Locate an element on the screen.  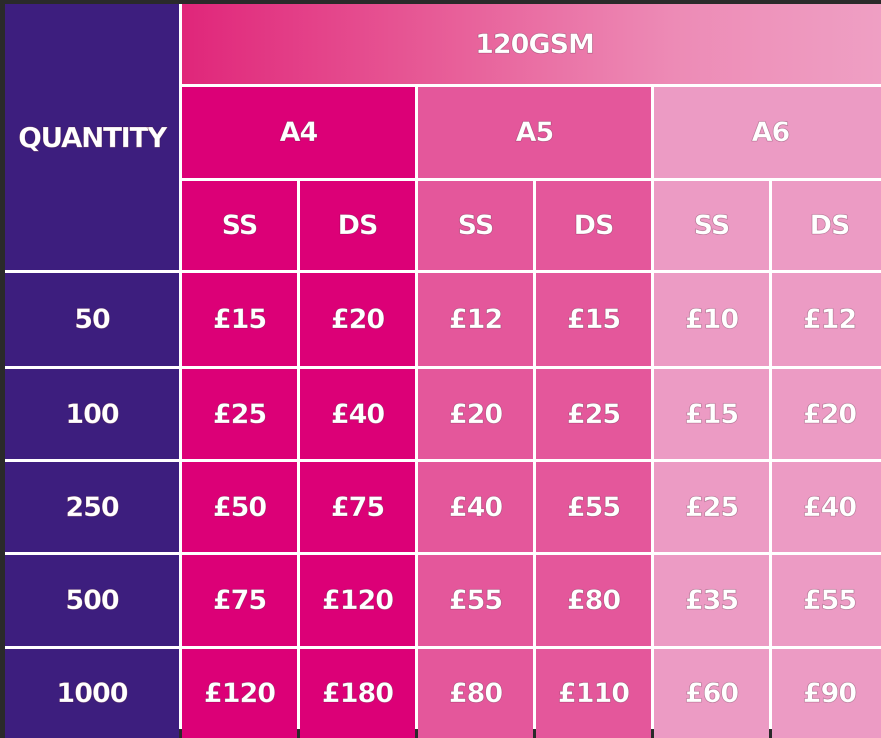
quantity-cell: 1000 is located at coordinates (92, 693).